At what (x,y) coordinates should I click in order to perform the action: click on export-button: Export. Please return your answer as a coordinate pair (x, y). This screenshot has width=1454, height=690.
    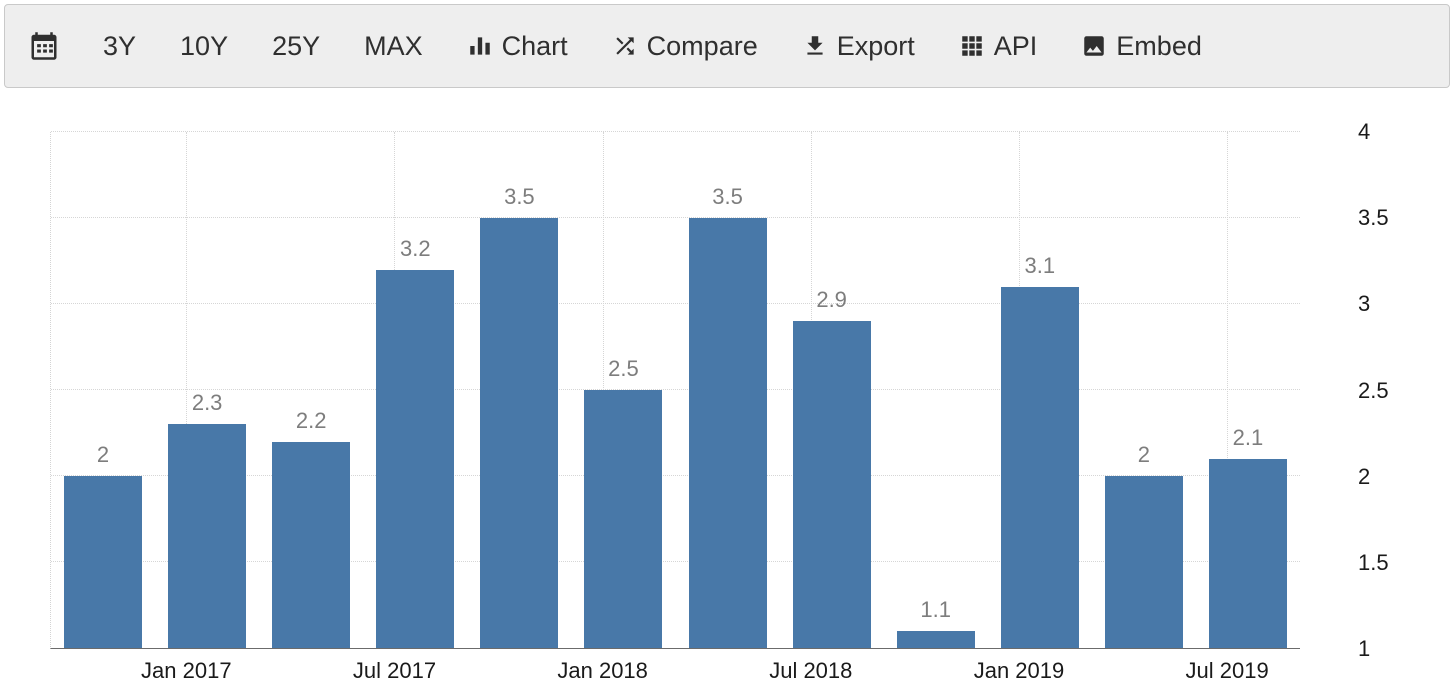
    Looking at the image, I should click on (858, 46).